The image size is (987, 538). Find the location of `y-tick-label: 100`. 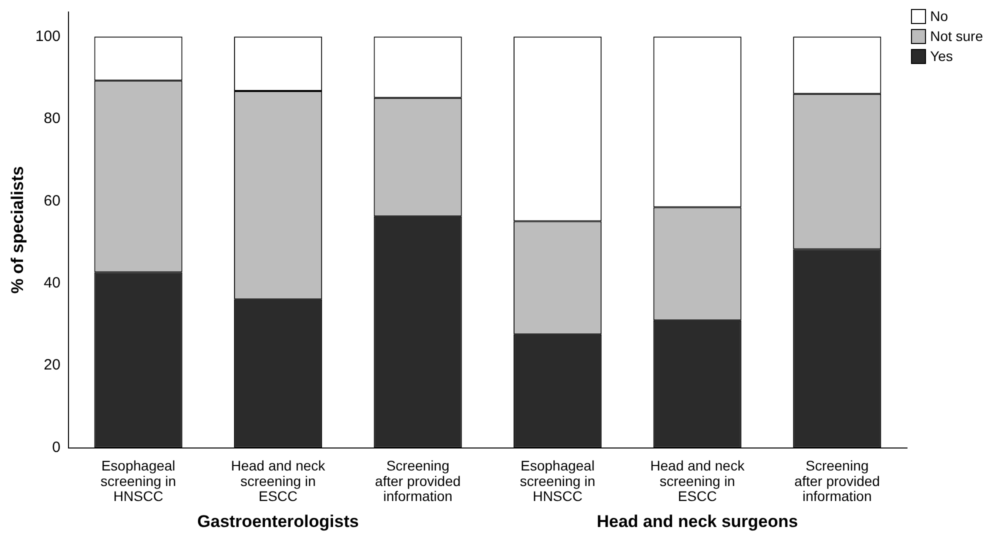

y-tick-label: 100 is located at coordinates (47, 36).